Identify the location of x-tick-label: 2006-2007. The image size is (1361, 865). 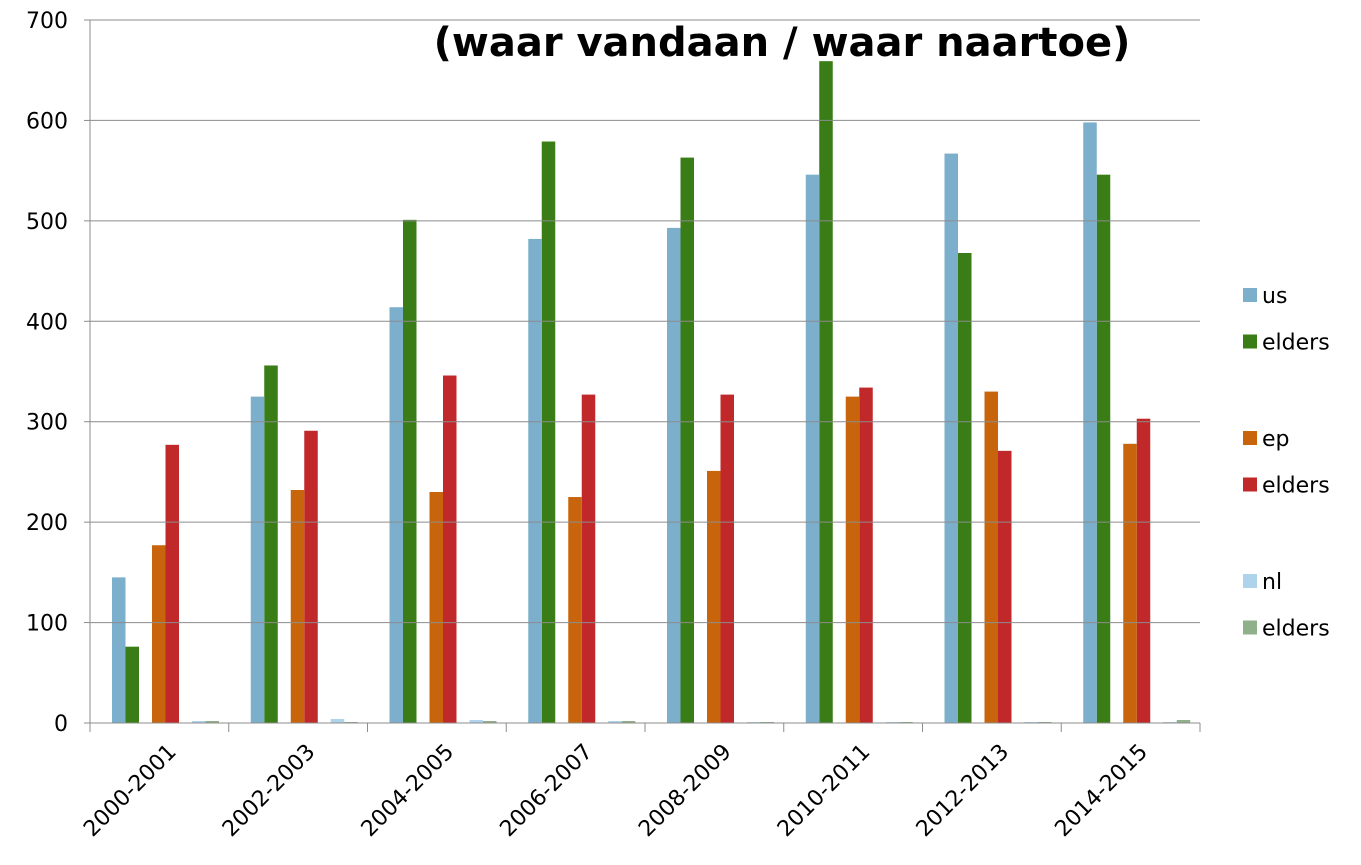
(546, 791).